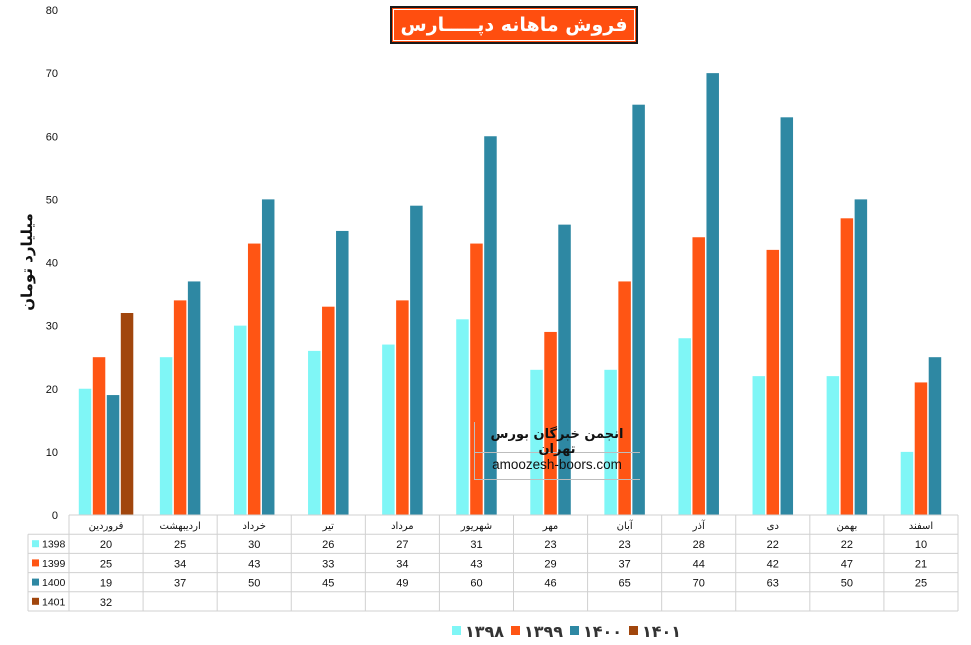 The width and height of the screenshot is (971, 645). I want to click on y-tick-label: 70, so click(52, 74).